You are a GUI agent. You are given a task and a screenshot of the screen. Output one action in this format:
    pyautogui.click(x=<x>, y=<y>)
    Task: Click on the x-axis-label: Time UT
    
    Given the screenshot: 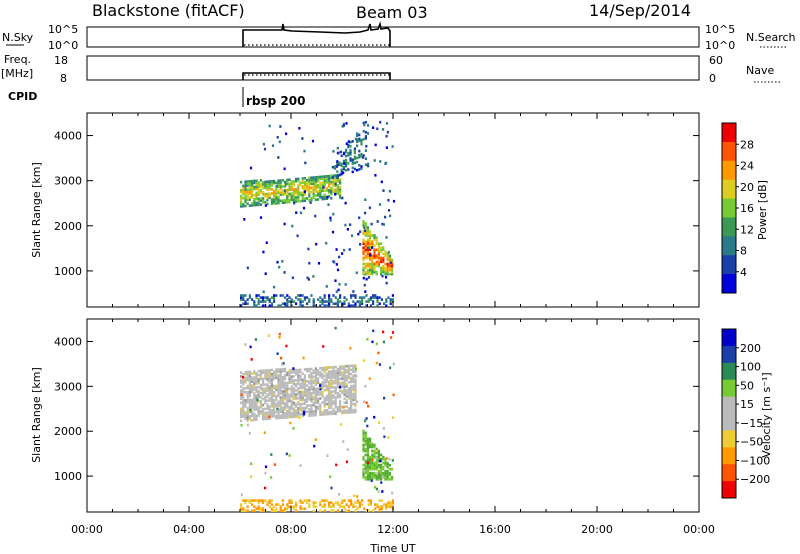 What is the action you would take?
    pyautogui.click(x=392, y=548)
    